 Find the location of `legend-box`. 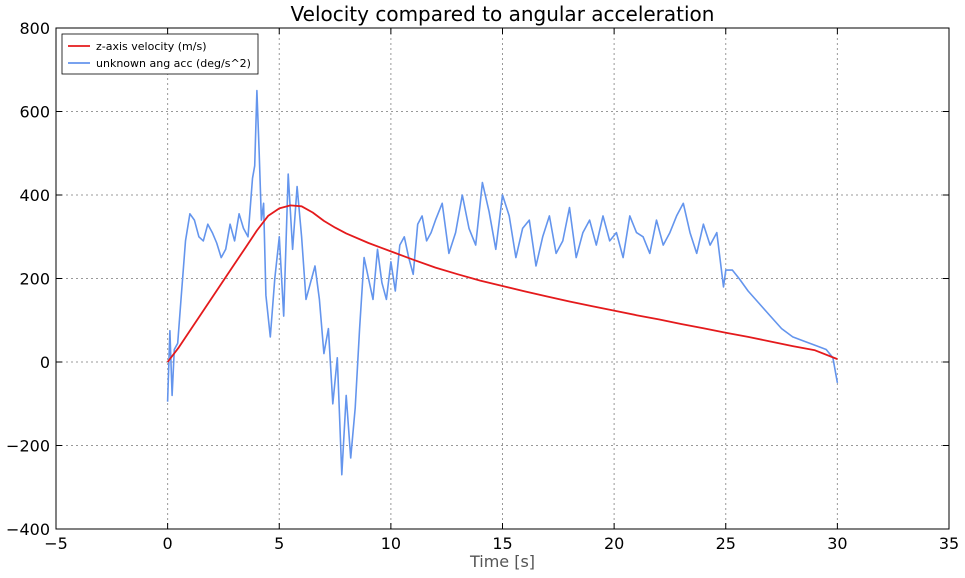

legend-box is located at coordinates (160, 54).